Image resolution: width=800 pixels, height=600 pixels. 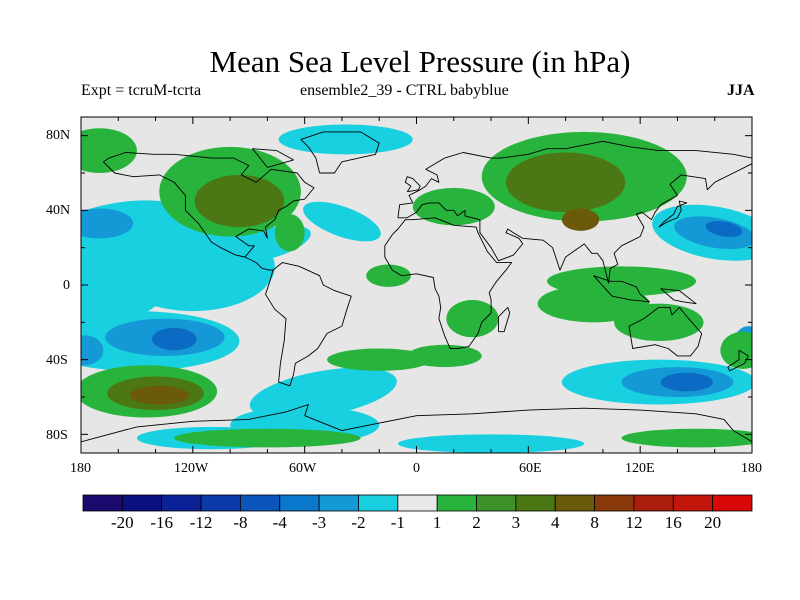 What do you see at coordinates (57, 360) in the screenshot?
I see `lat-label-40s: 40S` at bounding box center [57, 360].